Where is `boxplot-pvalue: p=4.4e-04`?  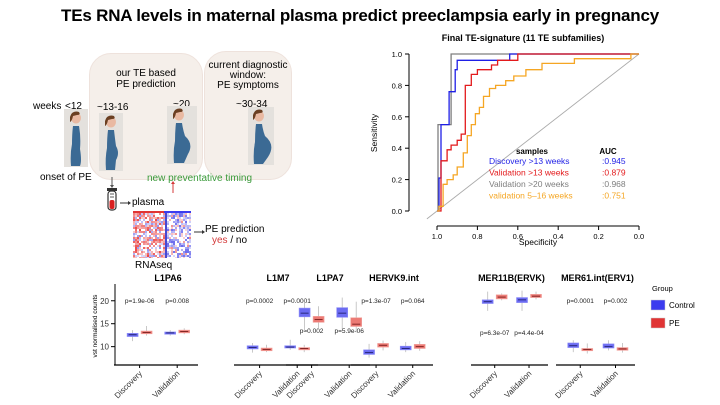
boxplot-pvalue: p=4.4e-04 is located at coordinates (529, 333).